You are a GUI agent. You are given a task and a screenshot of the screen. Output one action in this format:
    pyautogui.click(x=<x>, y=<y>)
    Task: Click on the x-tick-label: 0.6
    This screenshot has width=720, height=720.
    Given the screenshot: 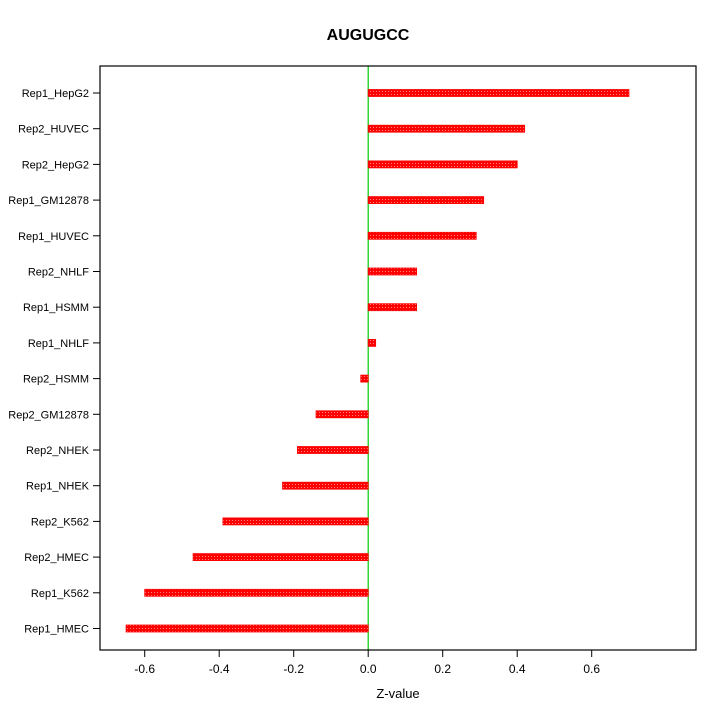 What is the action you would take?
    pyautogui.click(x=591, y=669)
    